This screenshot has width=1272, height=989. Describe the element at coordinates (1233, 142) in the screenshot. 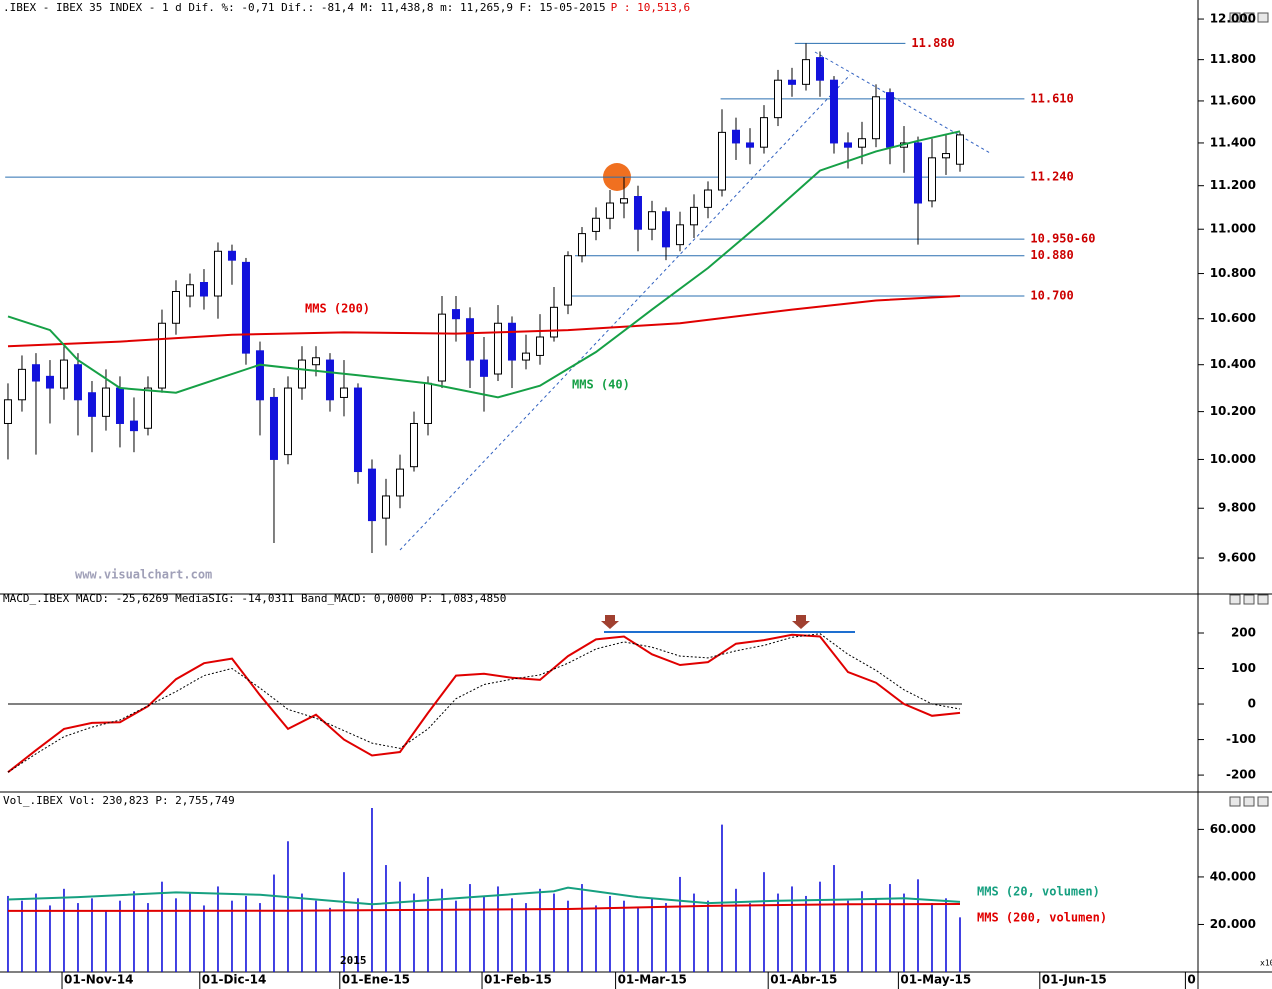

I see `y-tick-label: 11.400` at that location.